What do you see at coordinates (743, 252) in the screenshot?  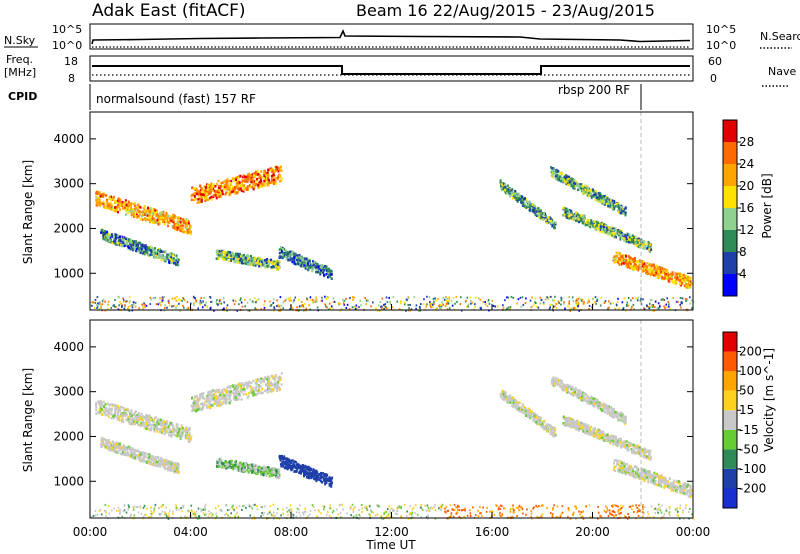 I see `colorbar-tick-label: 8` at bounding box center [743, 252].